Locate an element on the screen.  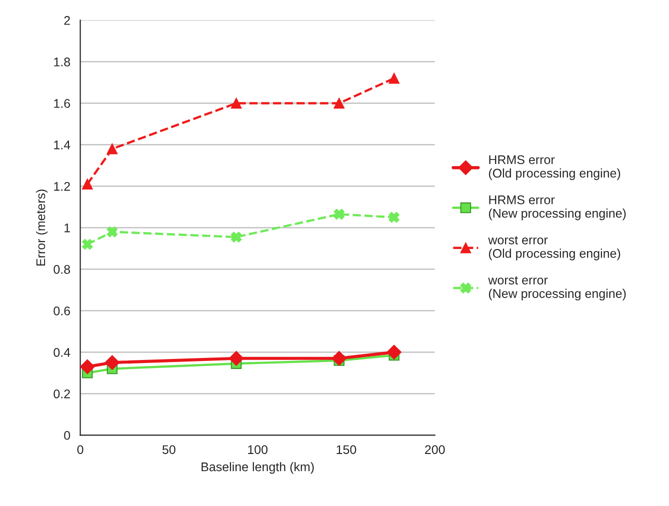
x-tick-label: 150 is located at coordinates (346, 449).